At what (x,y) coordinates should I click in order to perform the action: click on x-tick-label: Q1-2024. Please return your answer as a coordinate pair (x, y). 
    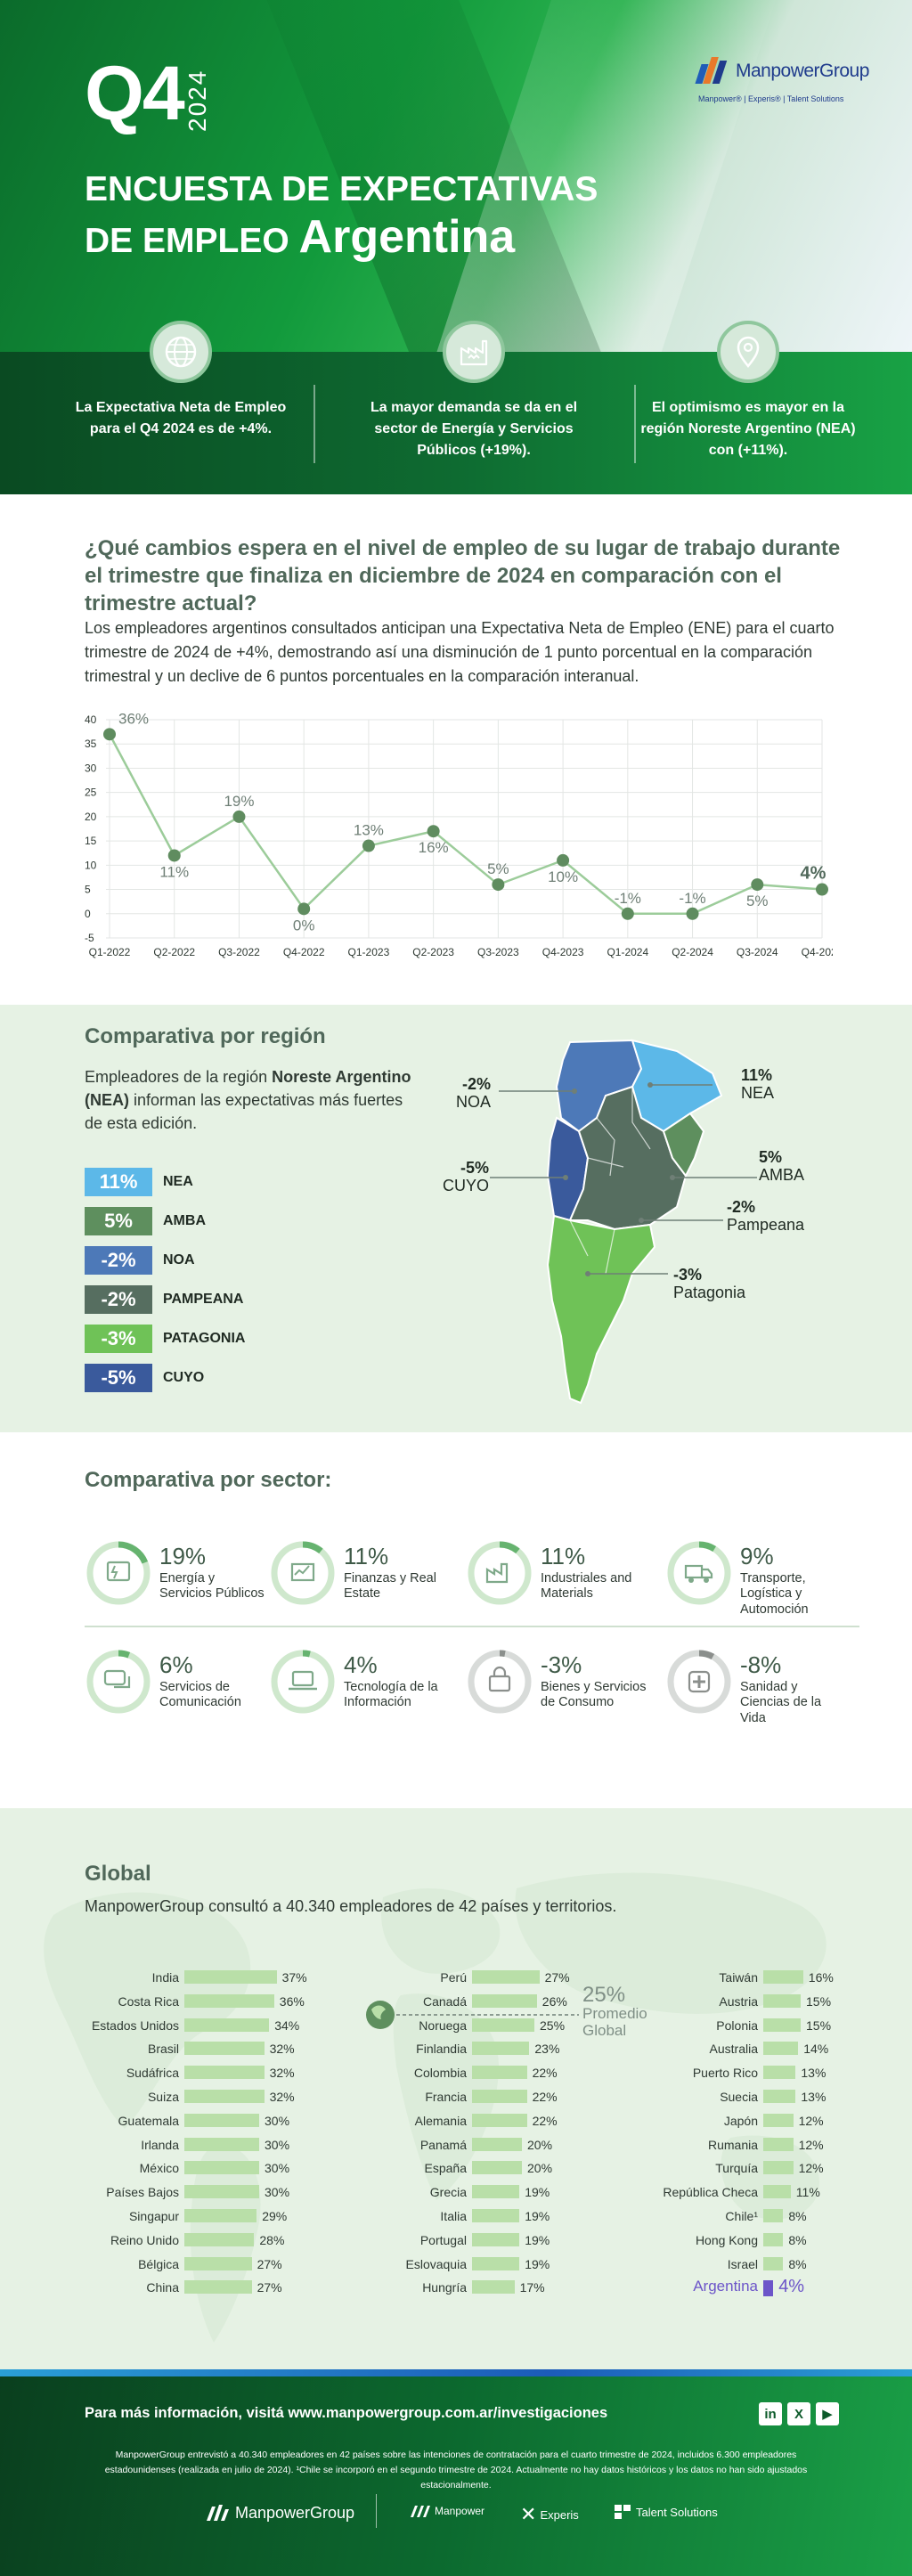
    Looking at the image, I should click on (627, 952).